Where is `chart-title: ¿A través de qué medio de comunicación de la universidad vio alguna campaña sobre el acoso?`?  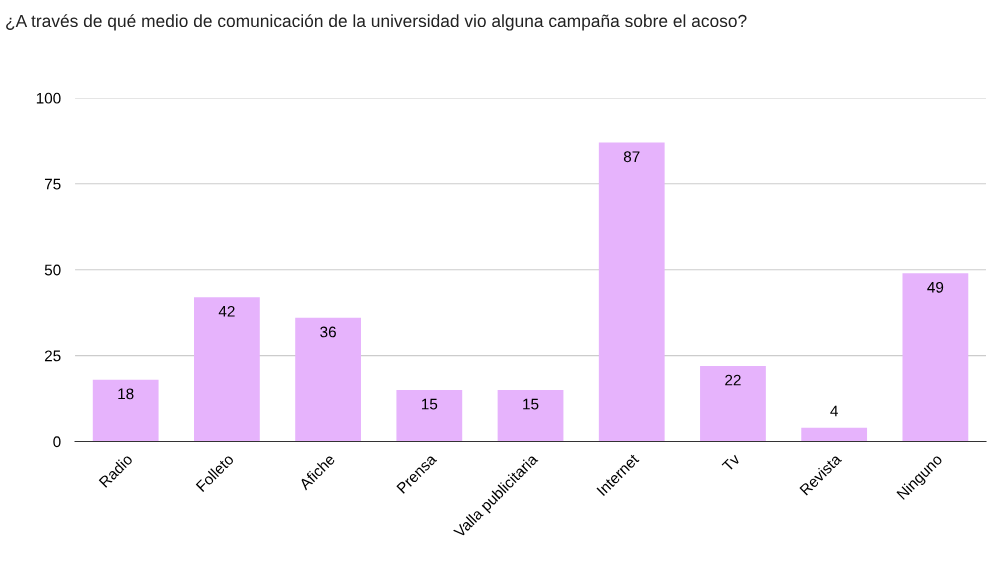 chart-title: ¿A través de qué medio de comunicación de la universidad vio alguna campaña sobre el acoso? is located at coordinates (376, 22).